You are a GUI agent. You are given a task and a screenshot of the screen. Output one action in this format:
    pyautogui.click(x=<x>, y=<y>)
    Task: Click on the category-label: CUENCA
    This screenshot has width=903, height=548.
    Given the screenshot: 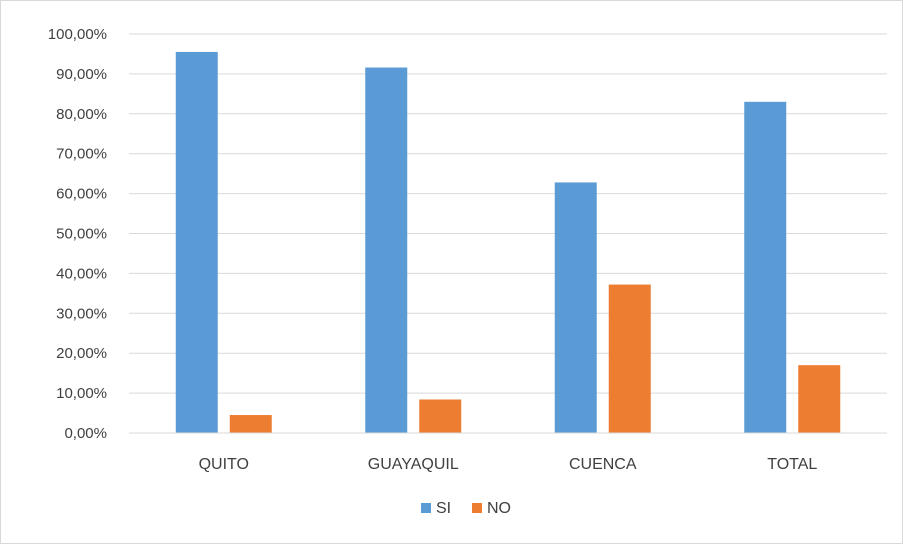 What is the action you would take?
    pyautogui.click(x=603, y=464)
    